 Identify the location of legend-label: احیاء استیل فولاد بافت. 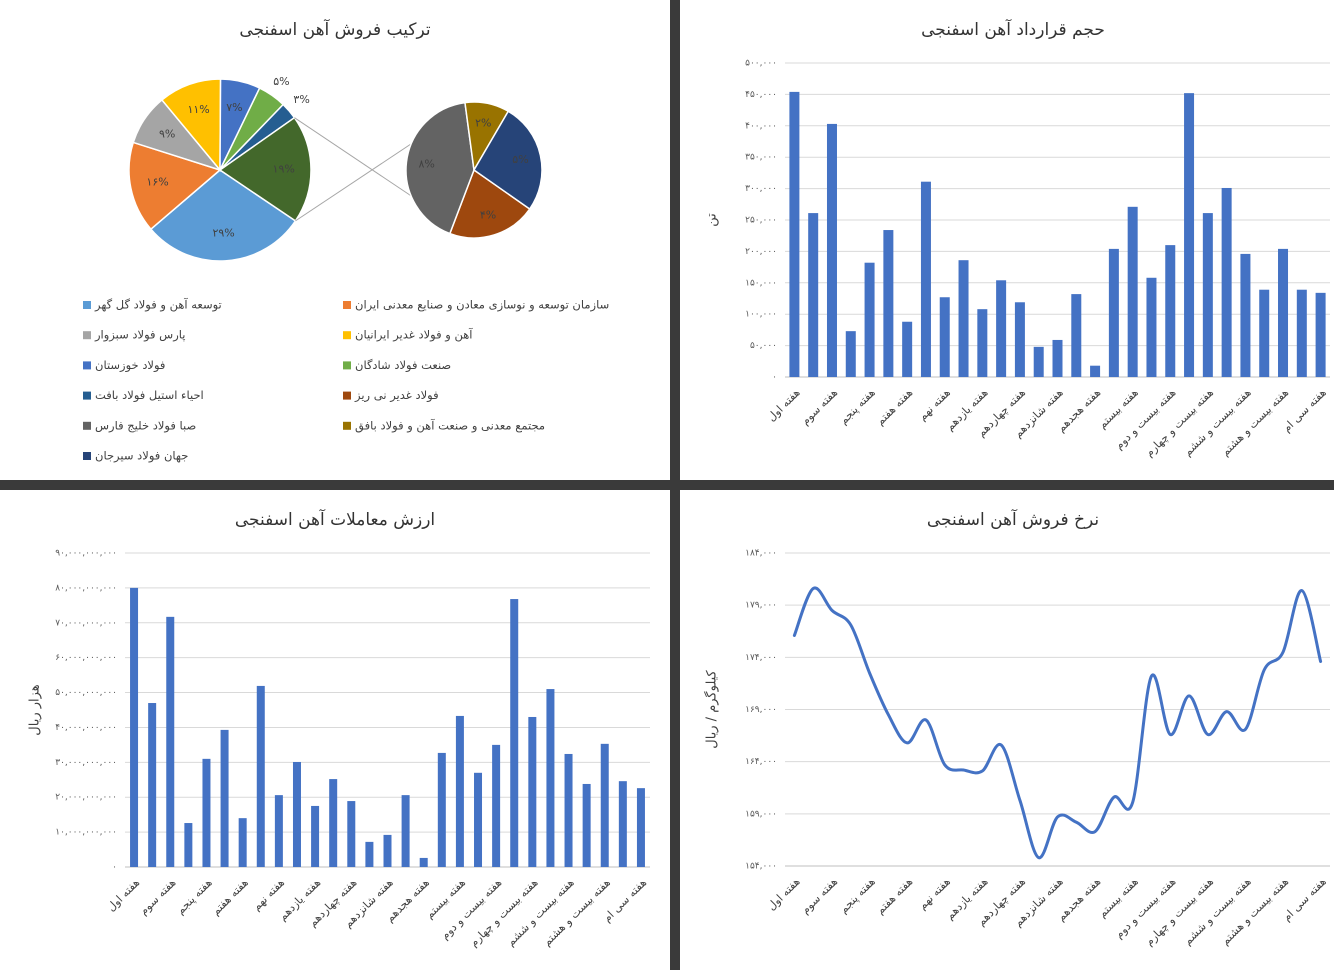
(149, 395).